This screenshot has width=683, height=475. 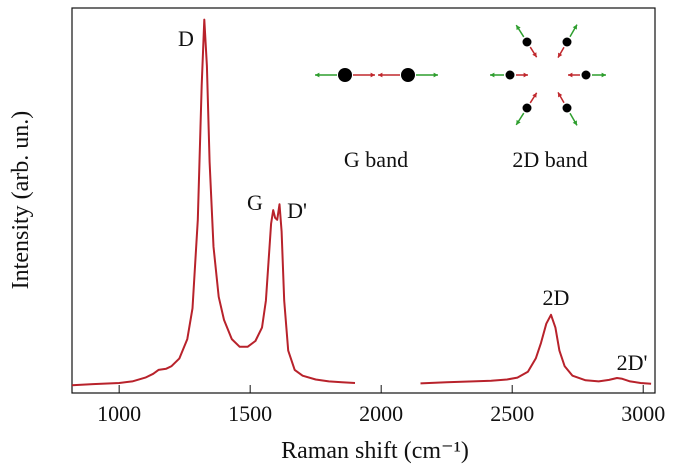 What do you see at coordinates (643, 413) in the screenshot?
I see `x-tick-label: 3000` at bounding box center [643, 413].